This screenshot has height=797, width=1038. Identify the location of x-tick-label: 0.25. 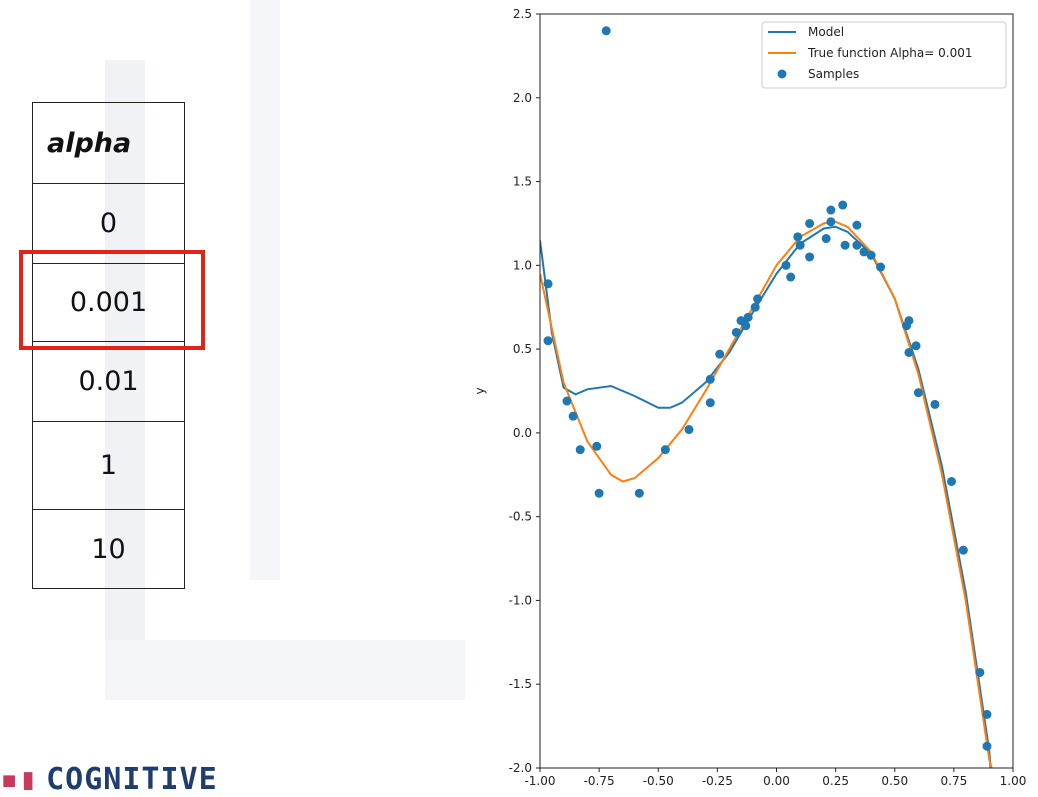
(835, 781).